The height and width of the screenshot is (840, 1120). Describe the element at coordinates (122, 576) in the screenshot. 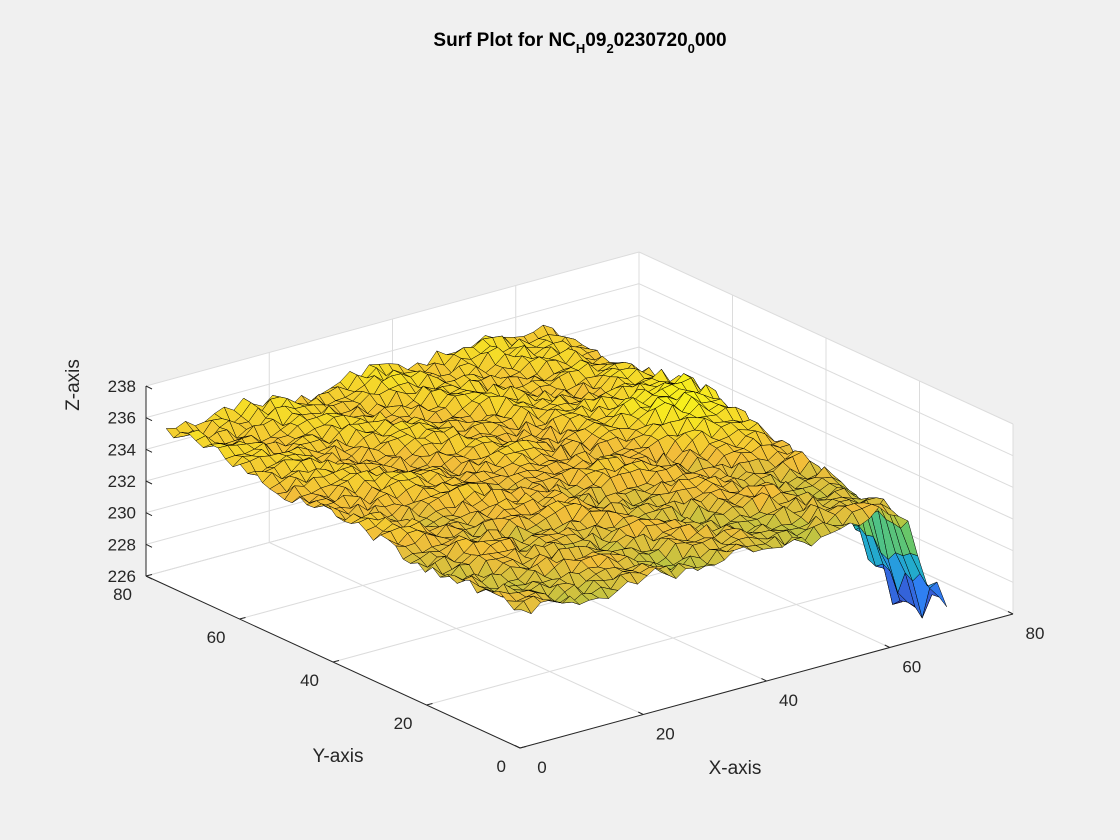

I see `z-tick-label: 226` at that location.